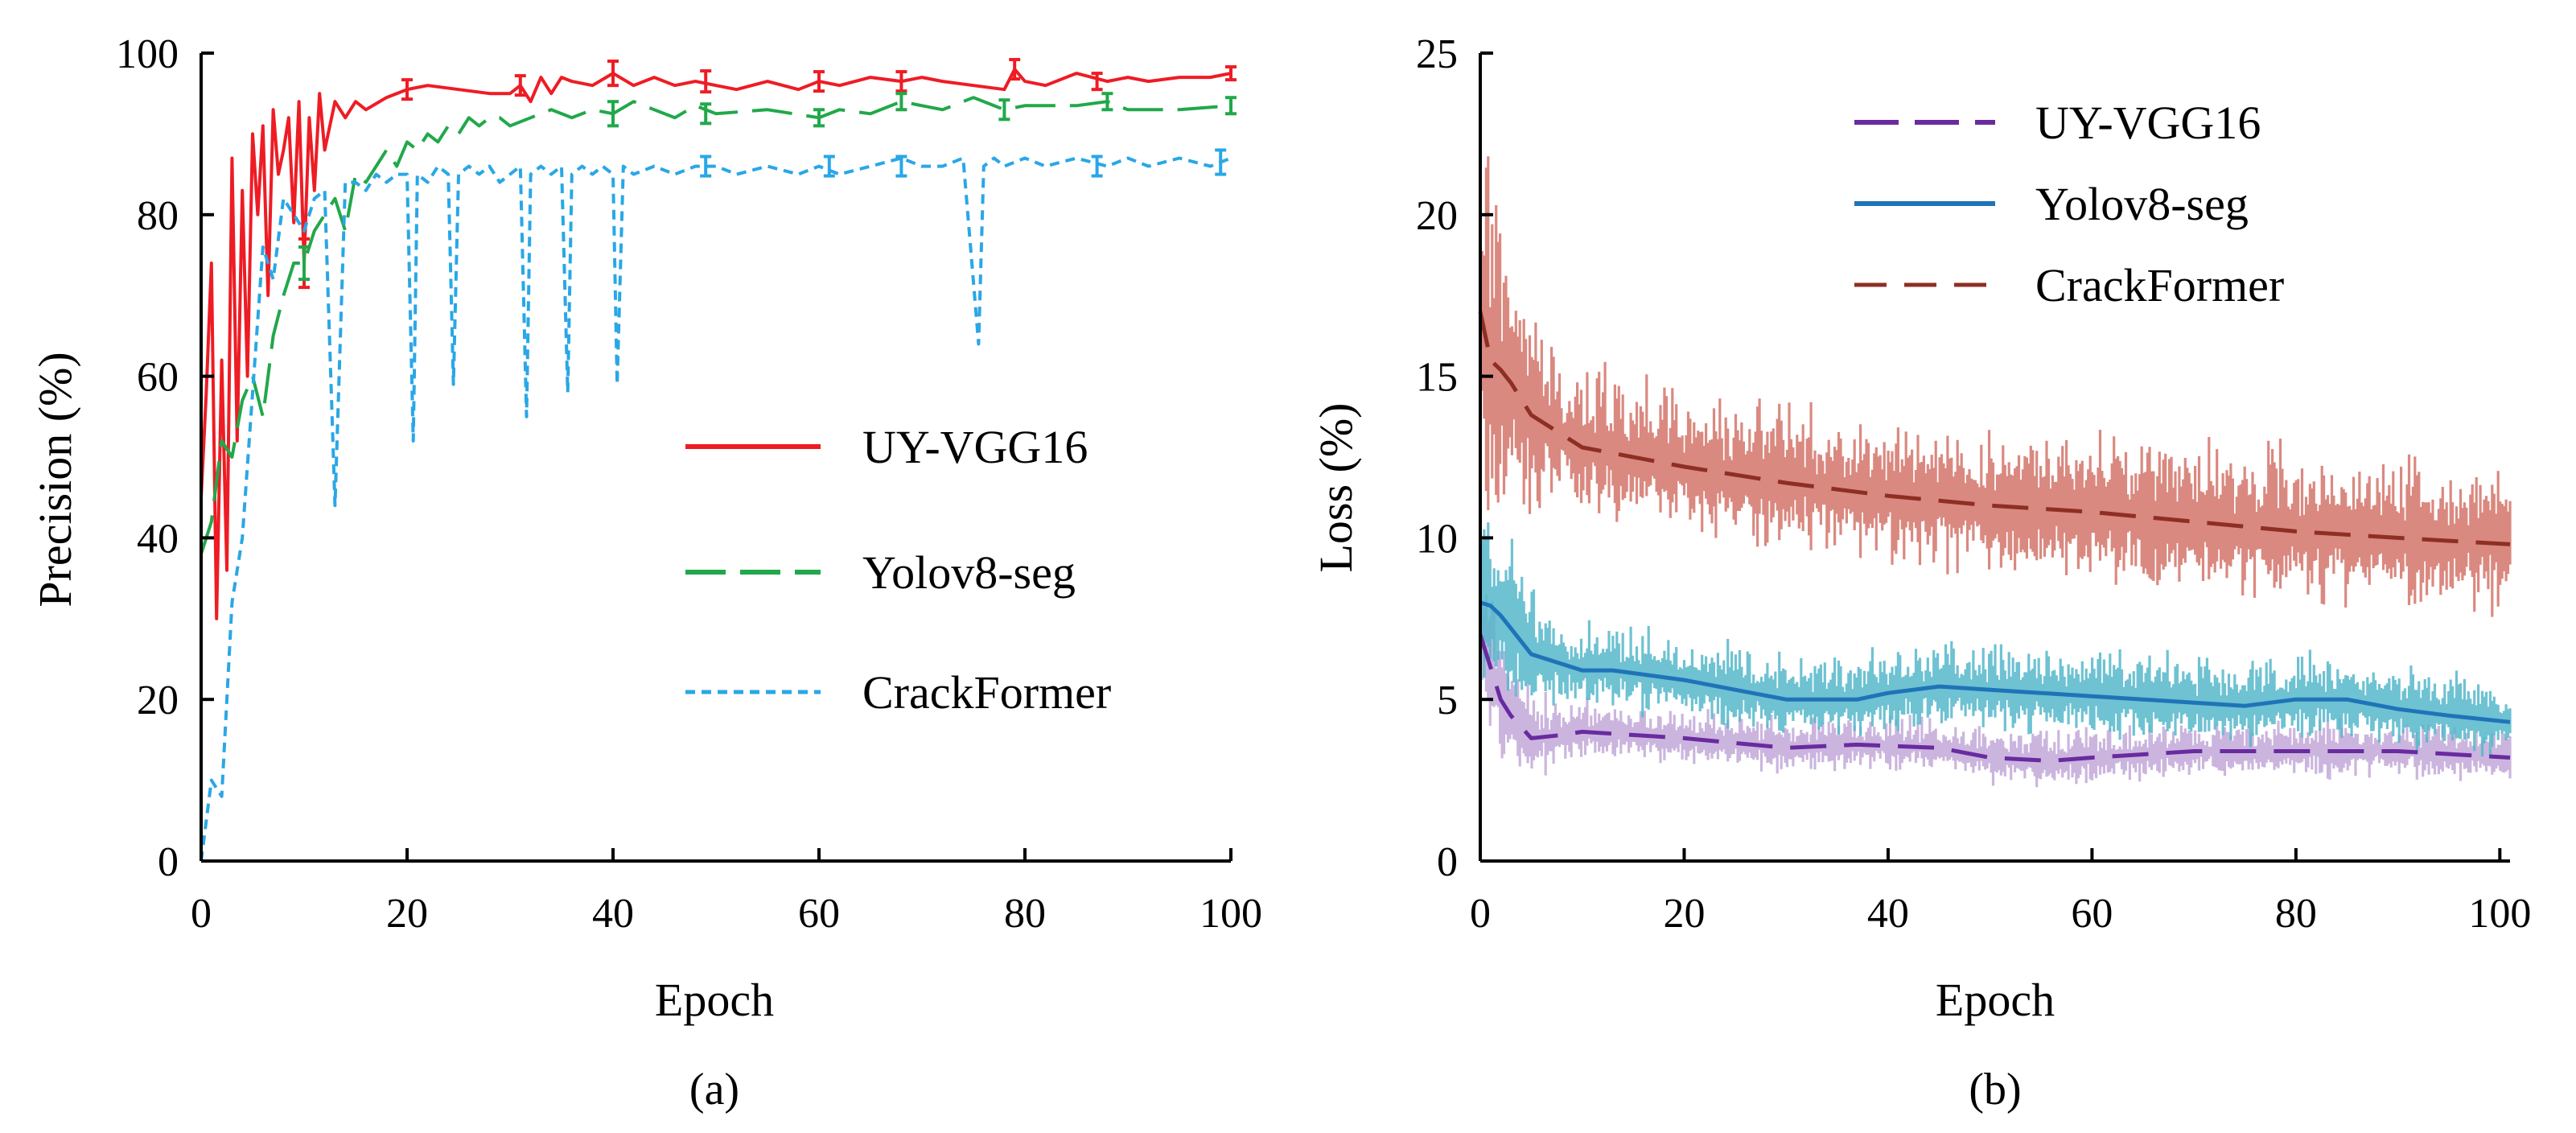 The image size is (2576, 1133). What do you see at coordinates (407, 914) in the screenshot?
I see `precision-x-tick-label: 20` at bounding box center [407, 914].